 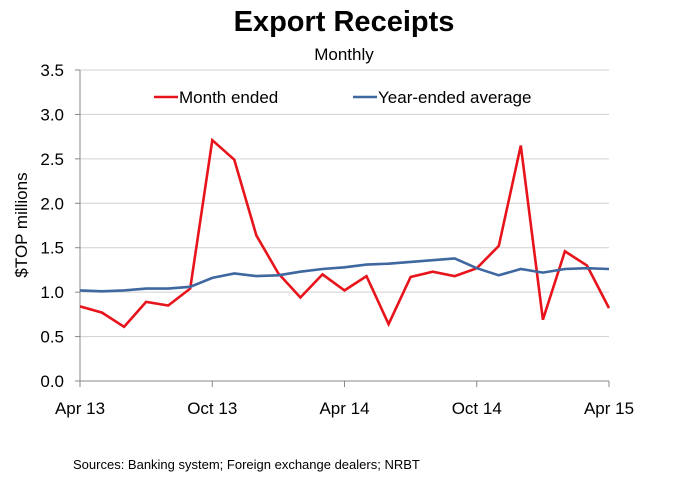 I want to click on y-tick-label: 2.0, so click(x=52, y=203).